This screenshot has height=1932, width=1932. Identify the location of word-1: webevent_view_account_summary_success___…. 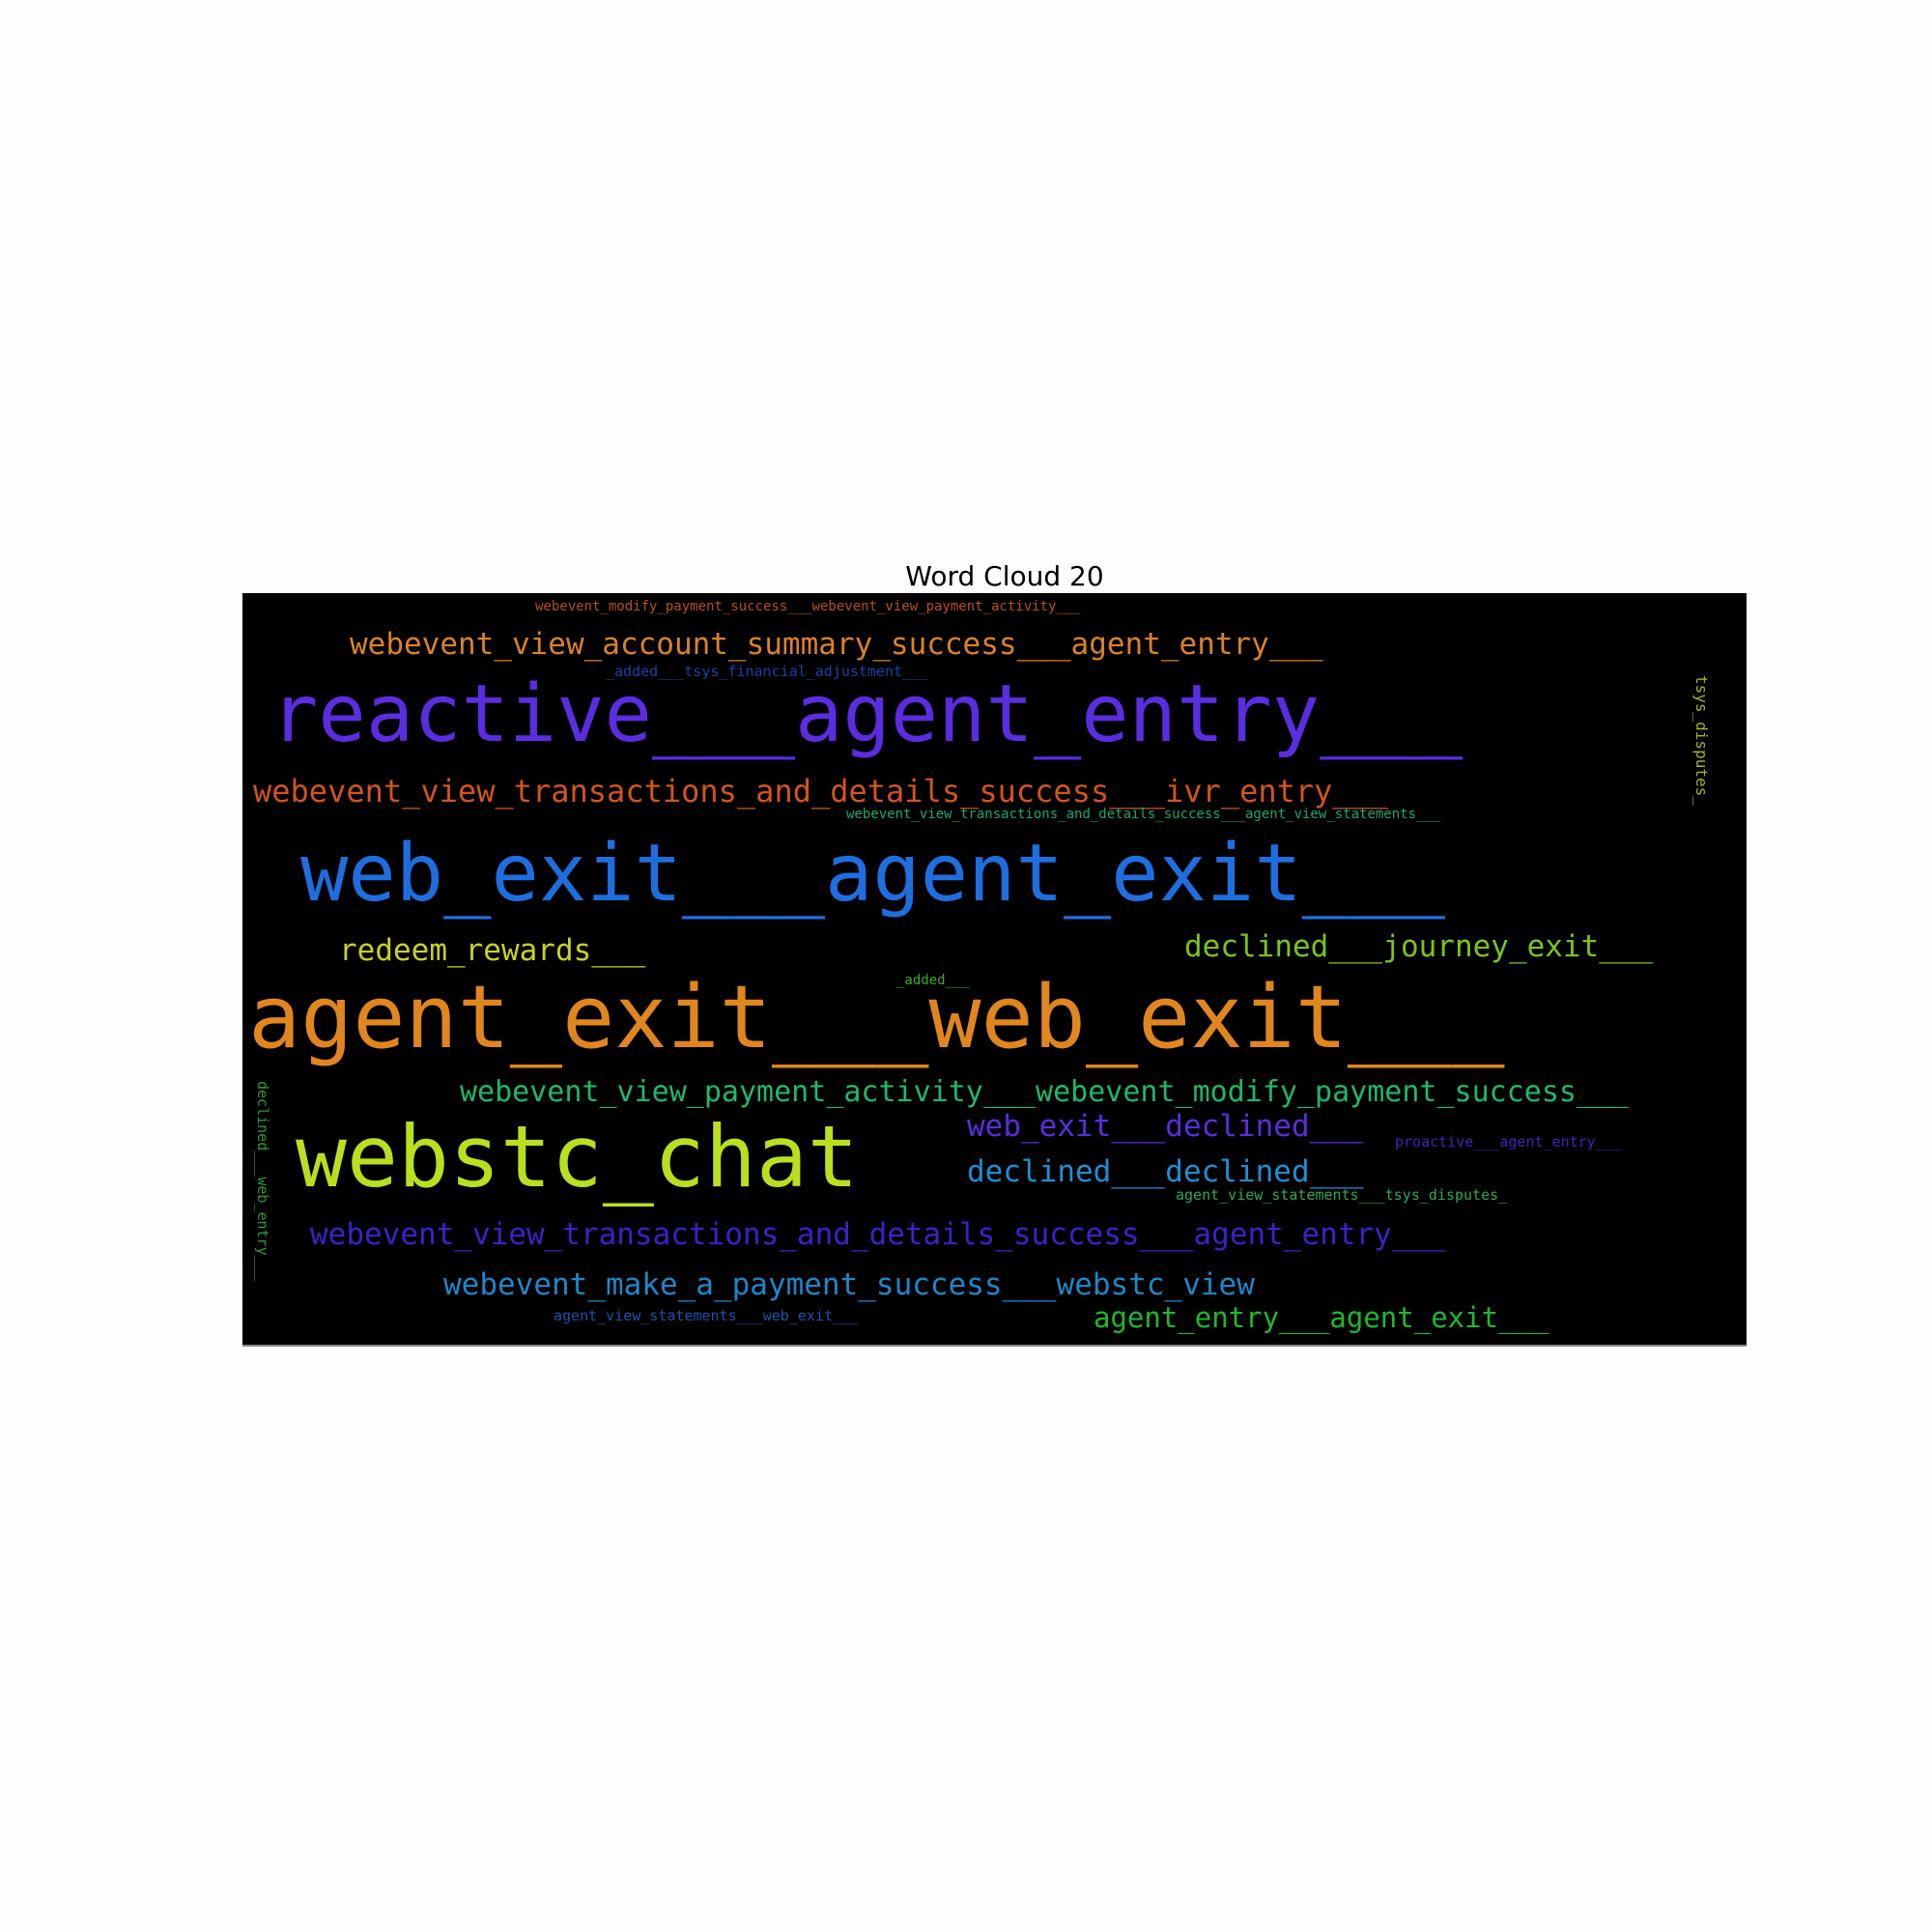
(836, 644).